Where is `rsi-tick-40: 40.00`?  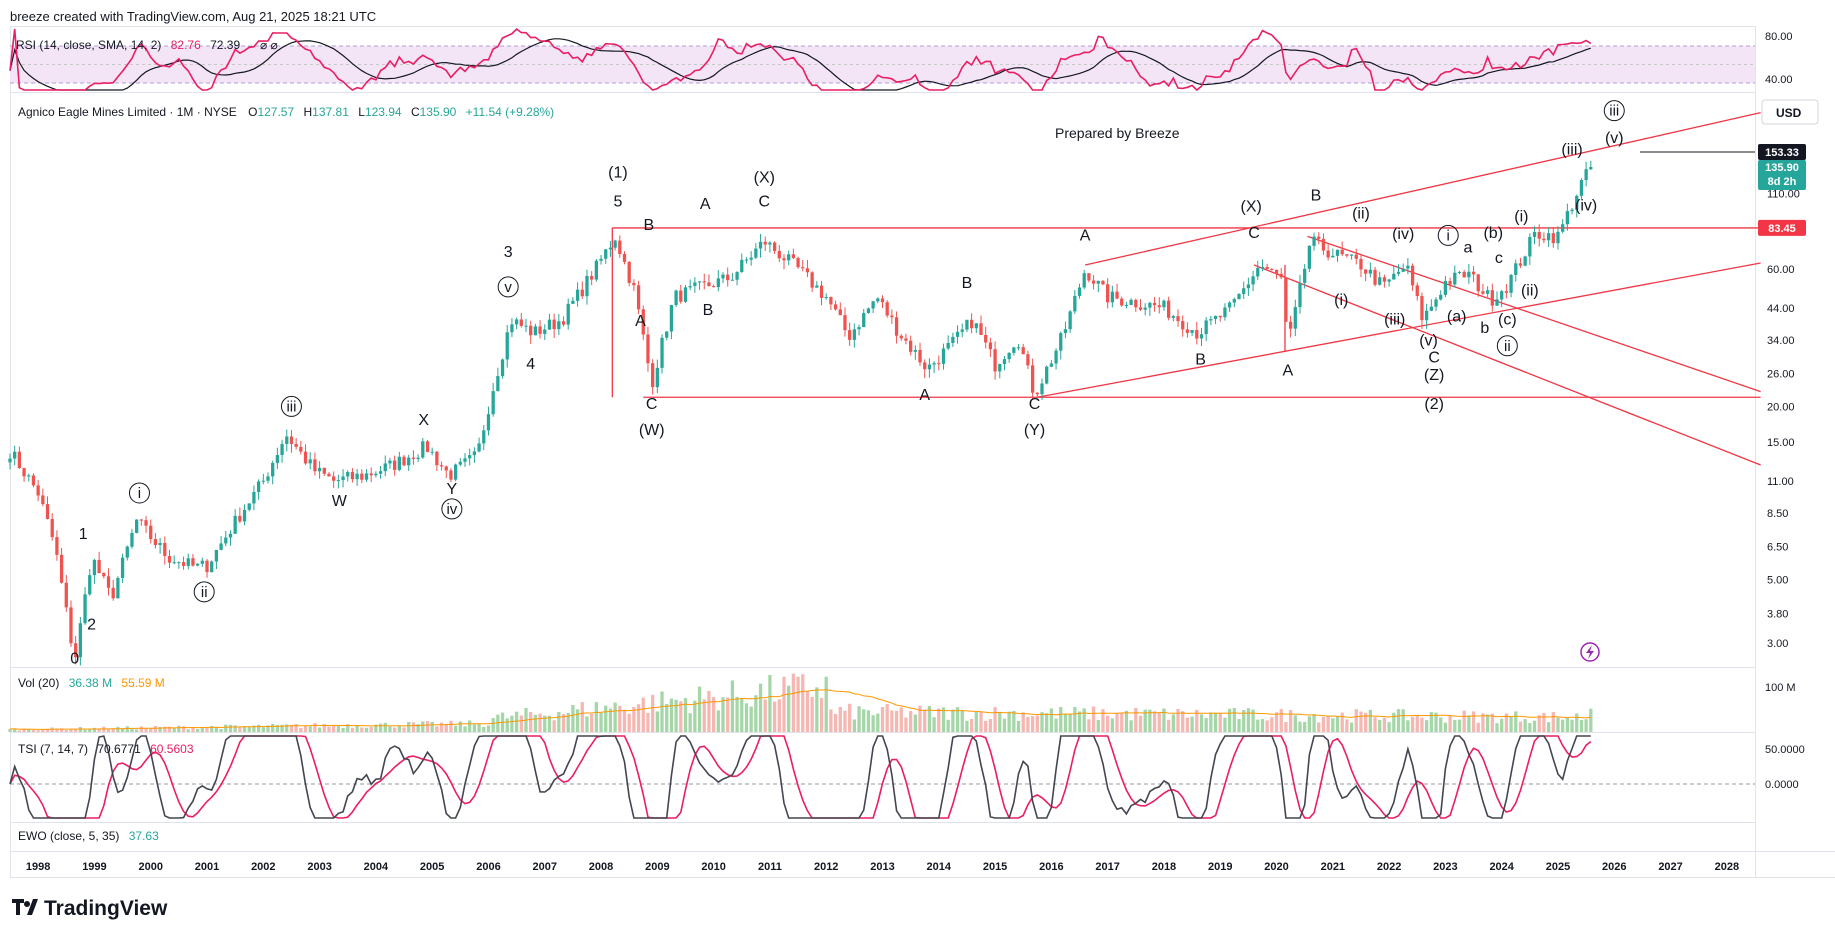 rsi-tick-40: 40.00 is located at coordinates (1779, 80).